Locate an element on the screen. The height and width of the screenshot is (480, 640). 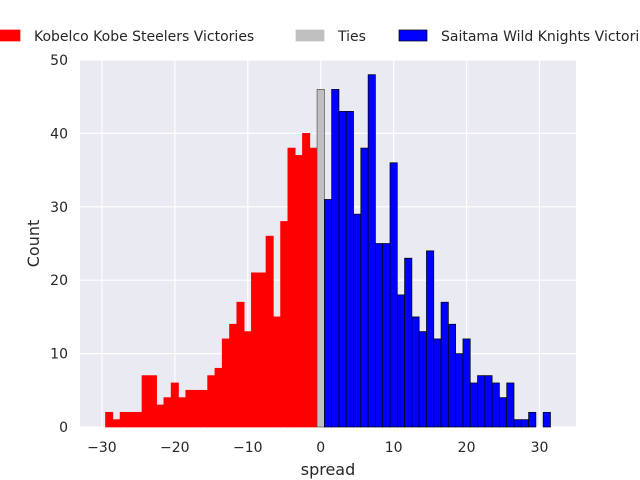
legend-label-2: Ties is located at coordinates (351, 37).